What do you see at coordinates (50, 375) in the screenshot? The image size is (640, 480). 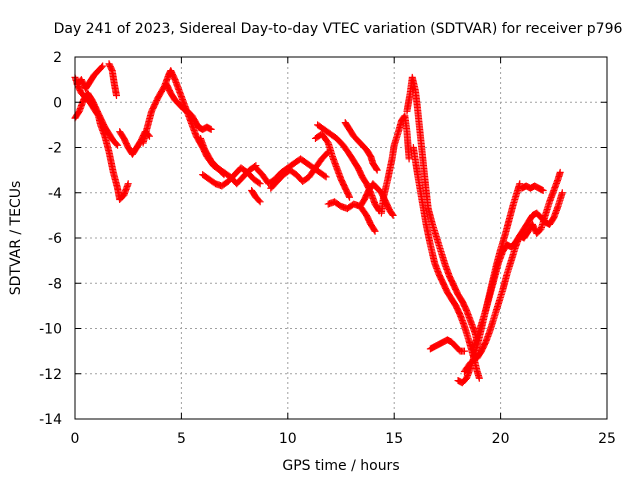 I see `y-tick-label: -12` at bounding box center [50, 375].